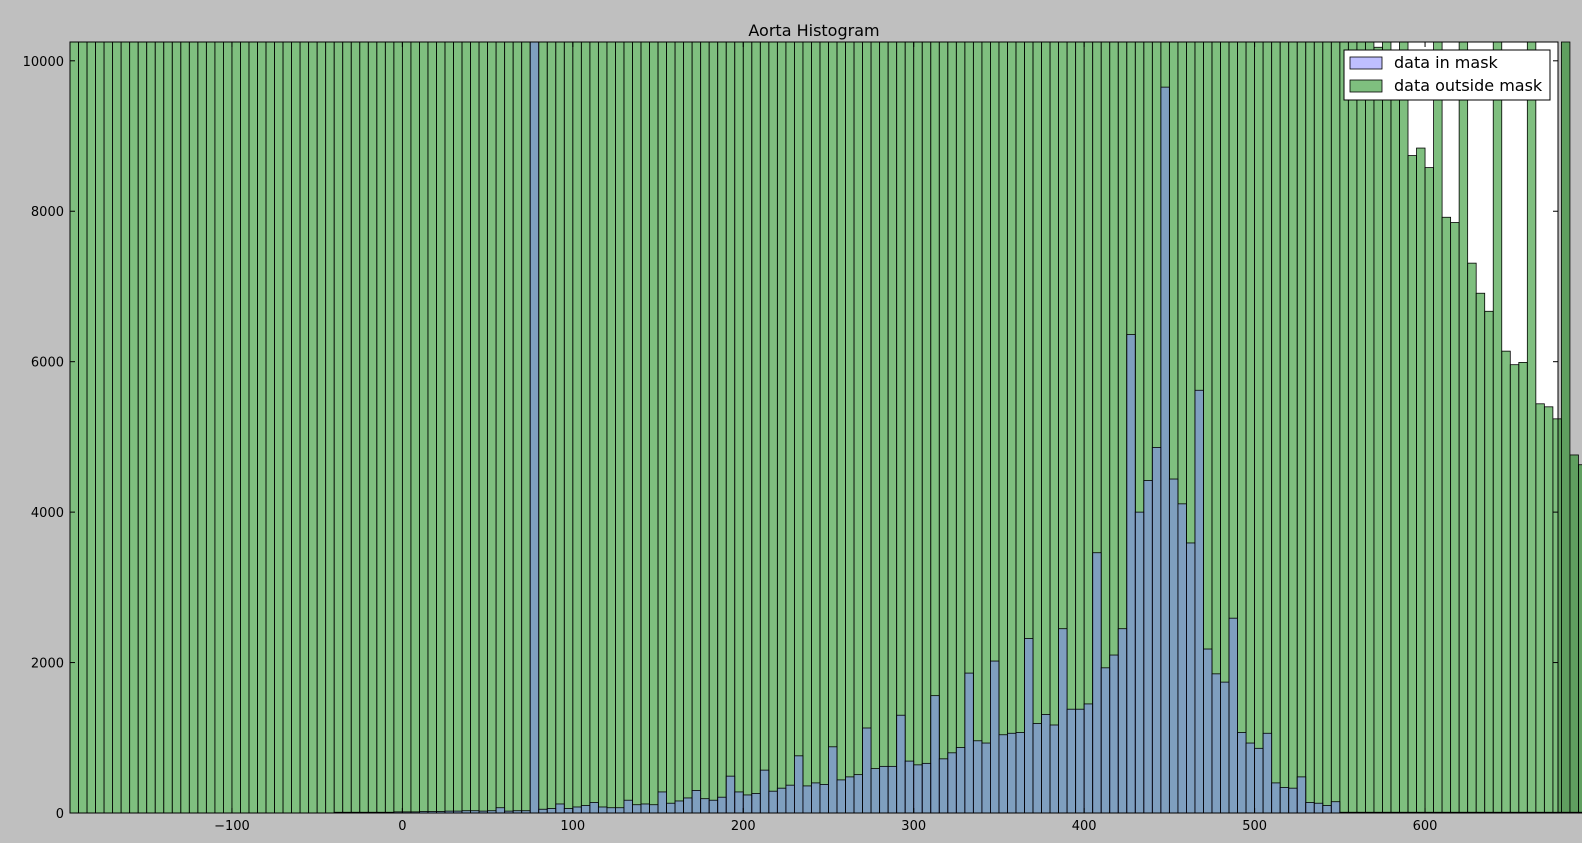 This screenshot has width=1582, height=843. I want to click on x-tick-label: −100, so click(232, 826).